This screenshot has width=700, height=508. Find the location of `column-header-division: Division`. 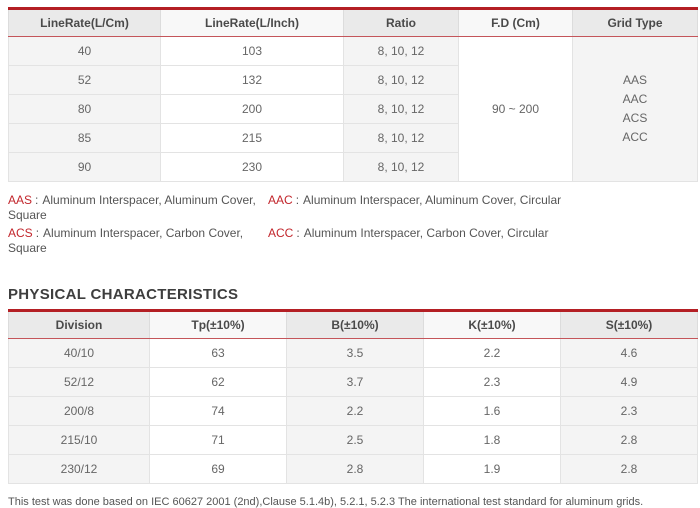

column-header-division: Division is located at coordinates (79, 324).